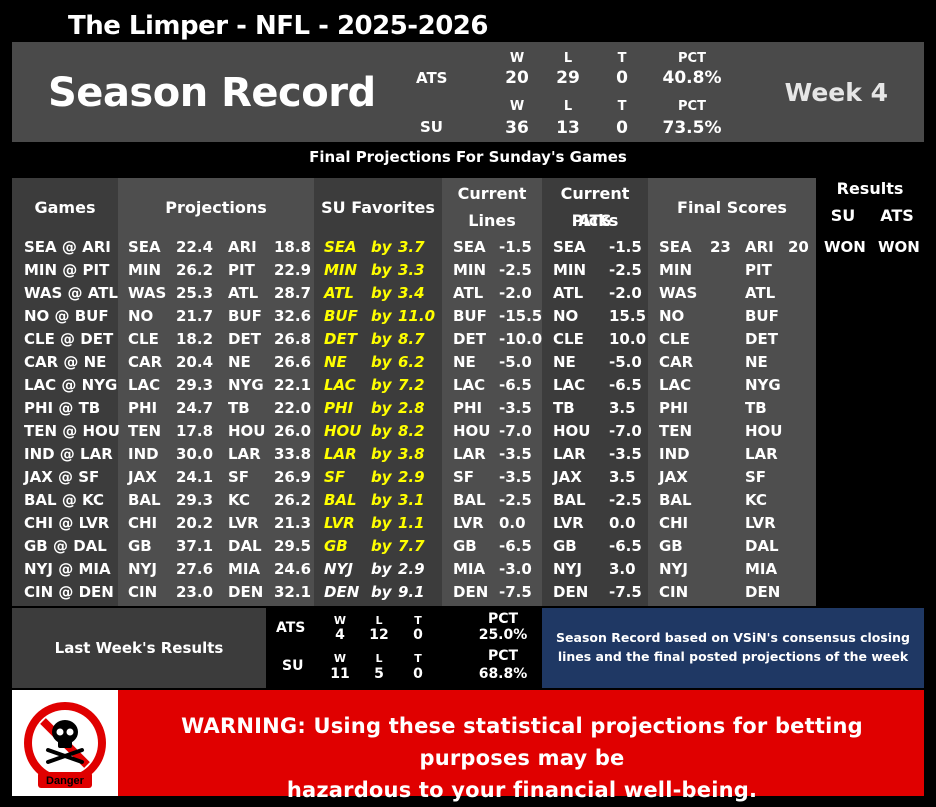 The height and width of the screenshot is (807, 936). Describe the element at coordinates (141, 316) in the screenshot. I see `proj-team-1: NO` at that location.